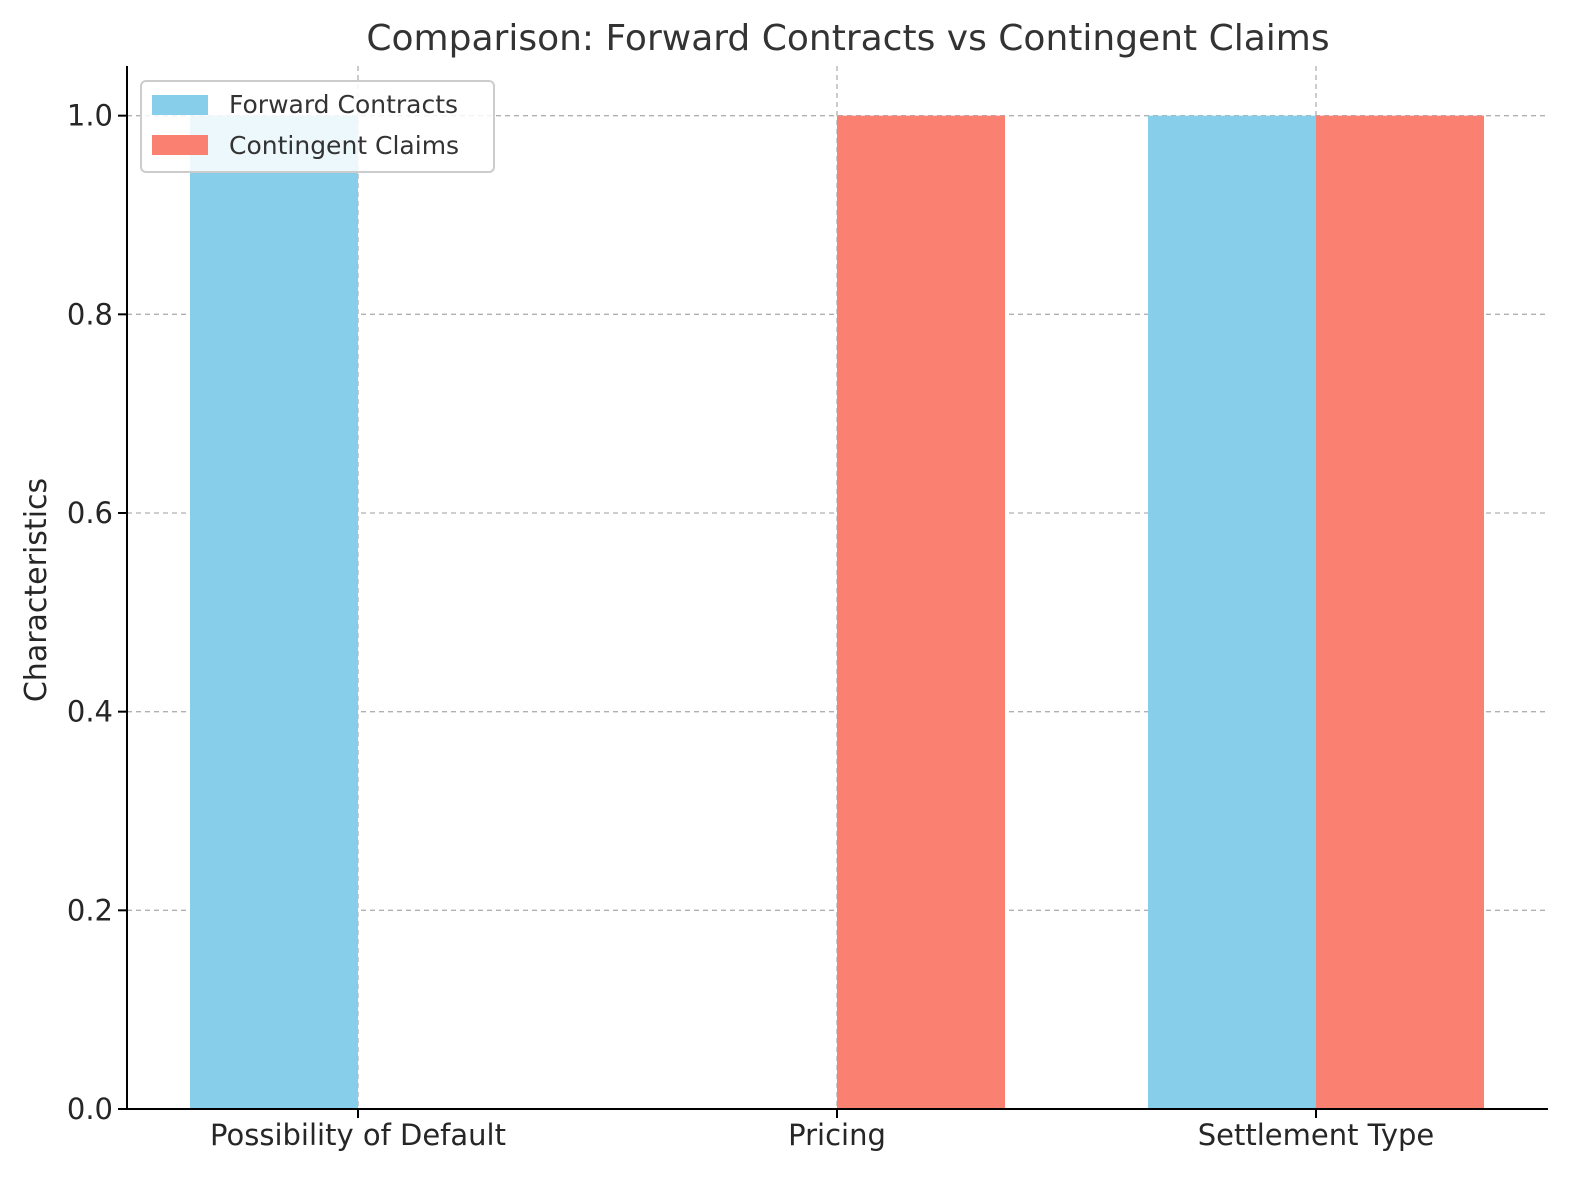  I want to click on legend-frame, so click(317, 126).